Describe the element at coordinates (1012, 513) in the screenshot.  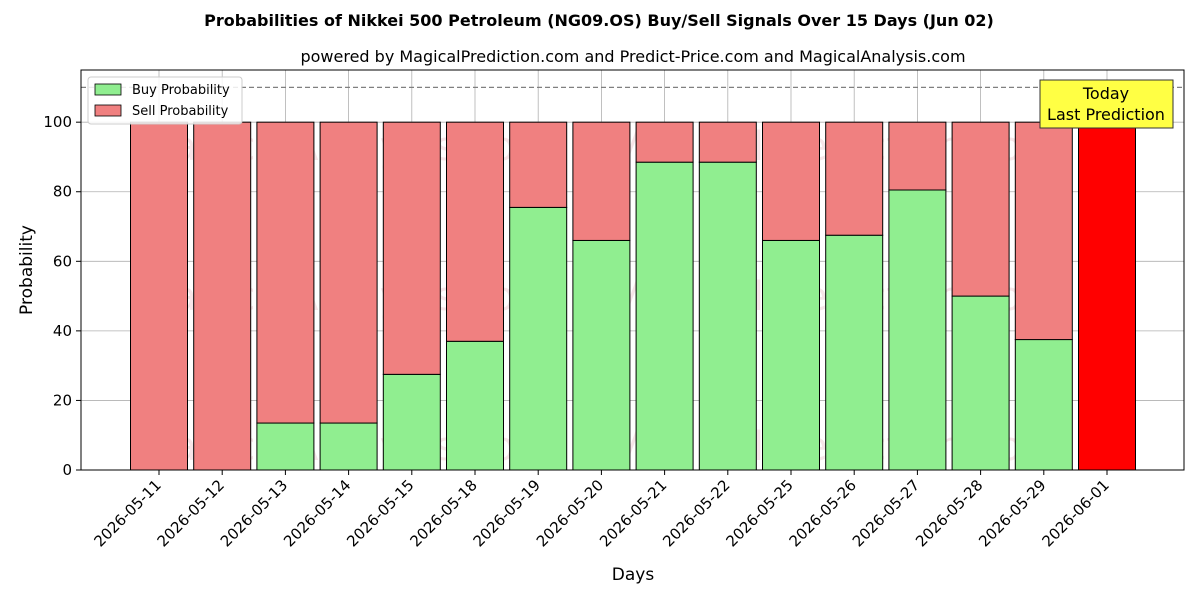
I see `x-tick-label: 2026-05-29` at that location.